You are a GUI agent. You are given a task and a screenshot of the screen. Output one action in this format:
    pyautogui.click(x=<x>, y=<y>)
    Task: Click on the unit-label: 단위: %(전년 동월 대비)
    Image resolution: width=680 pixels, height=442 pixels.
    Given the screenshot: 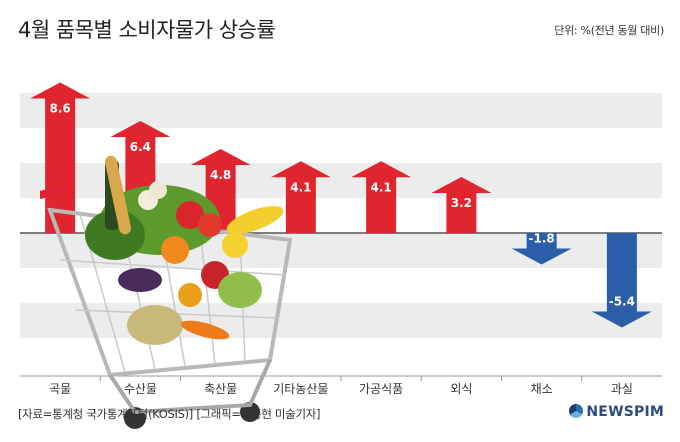 What is the action you would take?
    pyautogui.click(x=609, y=30)
    